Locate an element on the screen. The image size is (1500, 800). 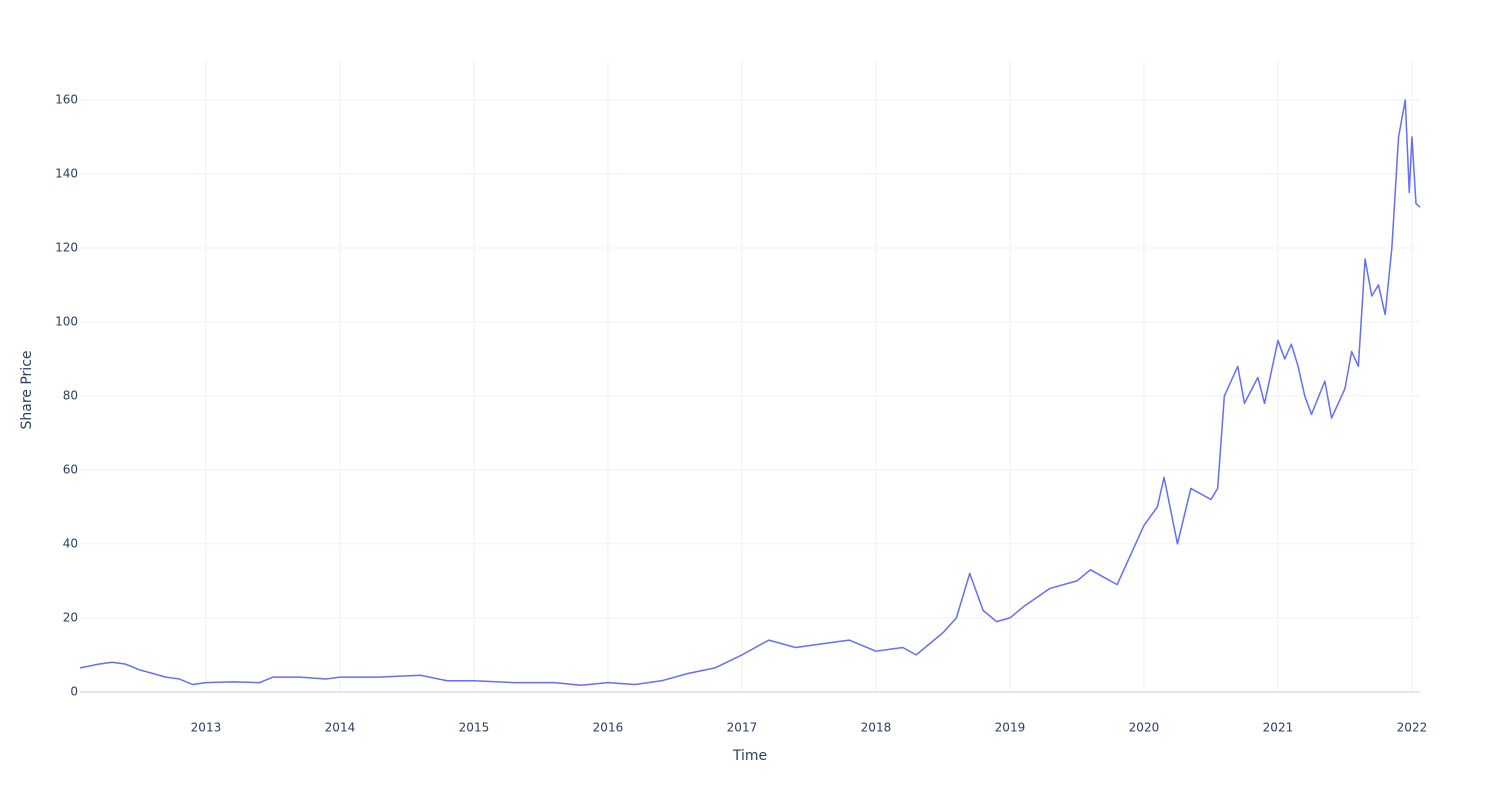
x-tick-label: 2020 is located at coordinates (1144, 728).